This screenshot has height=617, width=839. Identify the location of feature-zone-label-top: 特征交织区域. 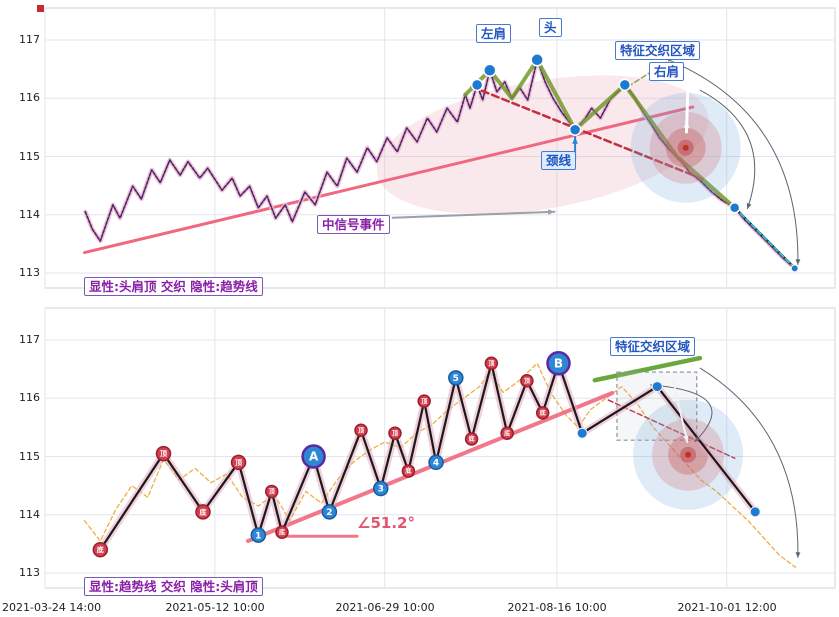
(658, 50).